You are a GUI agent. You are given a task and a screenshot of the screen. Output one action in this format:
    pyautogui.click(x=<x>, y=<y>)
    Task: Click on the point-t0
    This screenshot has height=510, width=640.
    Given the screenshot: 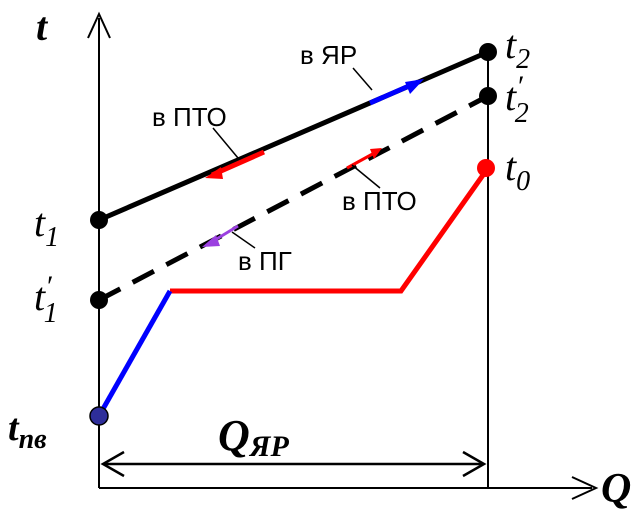 What is the action you would take?
    pyautogui.click(x=486, y=168)
    